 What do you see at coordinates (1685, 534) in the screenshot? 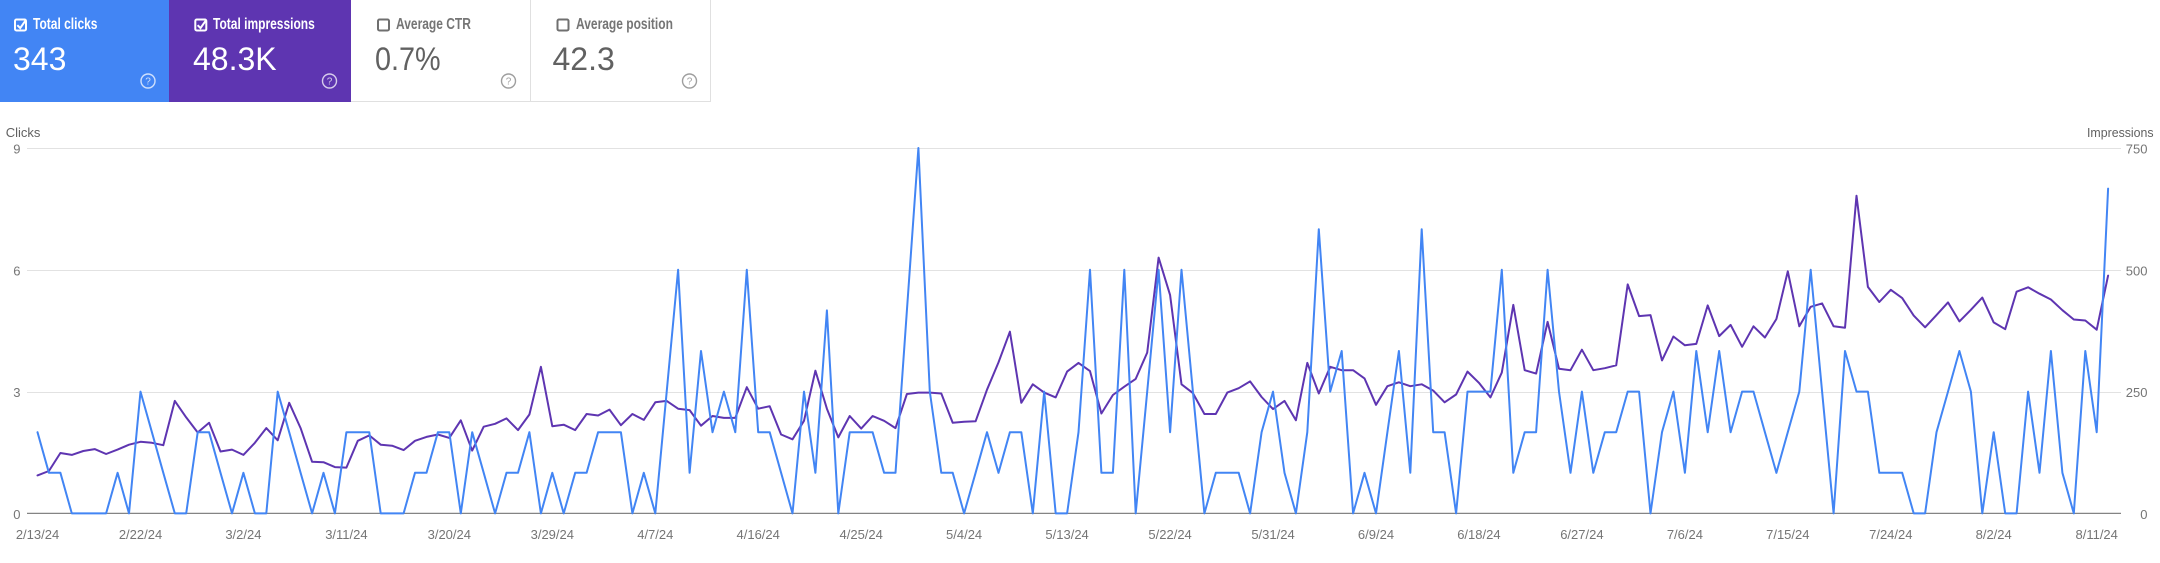
I see `svg-text: 7/6/24` at bounding box center [1685, 534].